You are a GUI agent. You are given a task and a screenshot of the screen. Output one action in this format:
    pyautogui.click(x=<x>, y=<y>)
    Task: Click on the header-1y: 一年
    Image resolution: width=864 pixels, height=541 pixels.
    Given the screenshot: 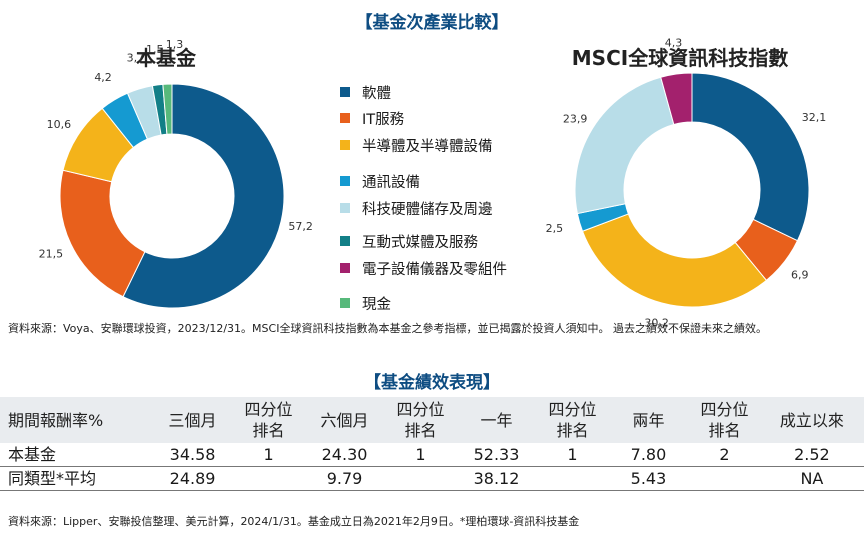 What is the action you would take?
    pyautogui.click(x=496, y=420)
    